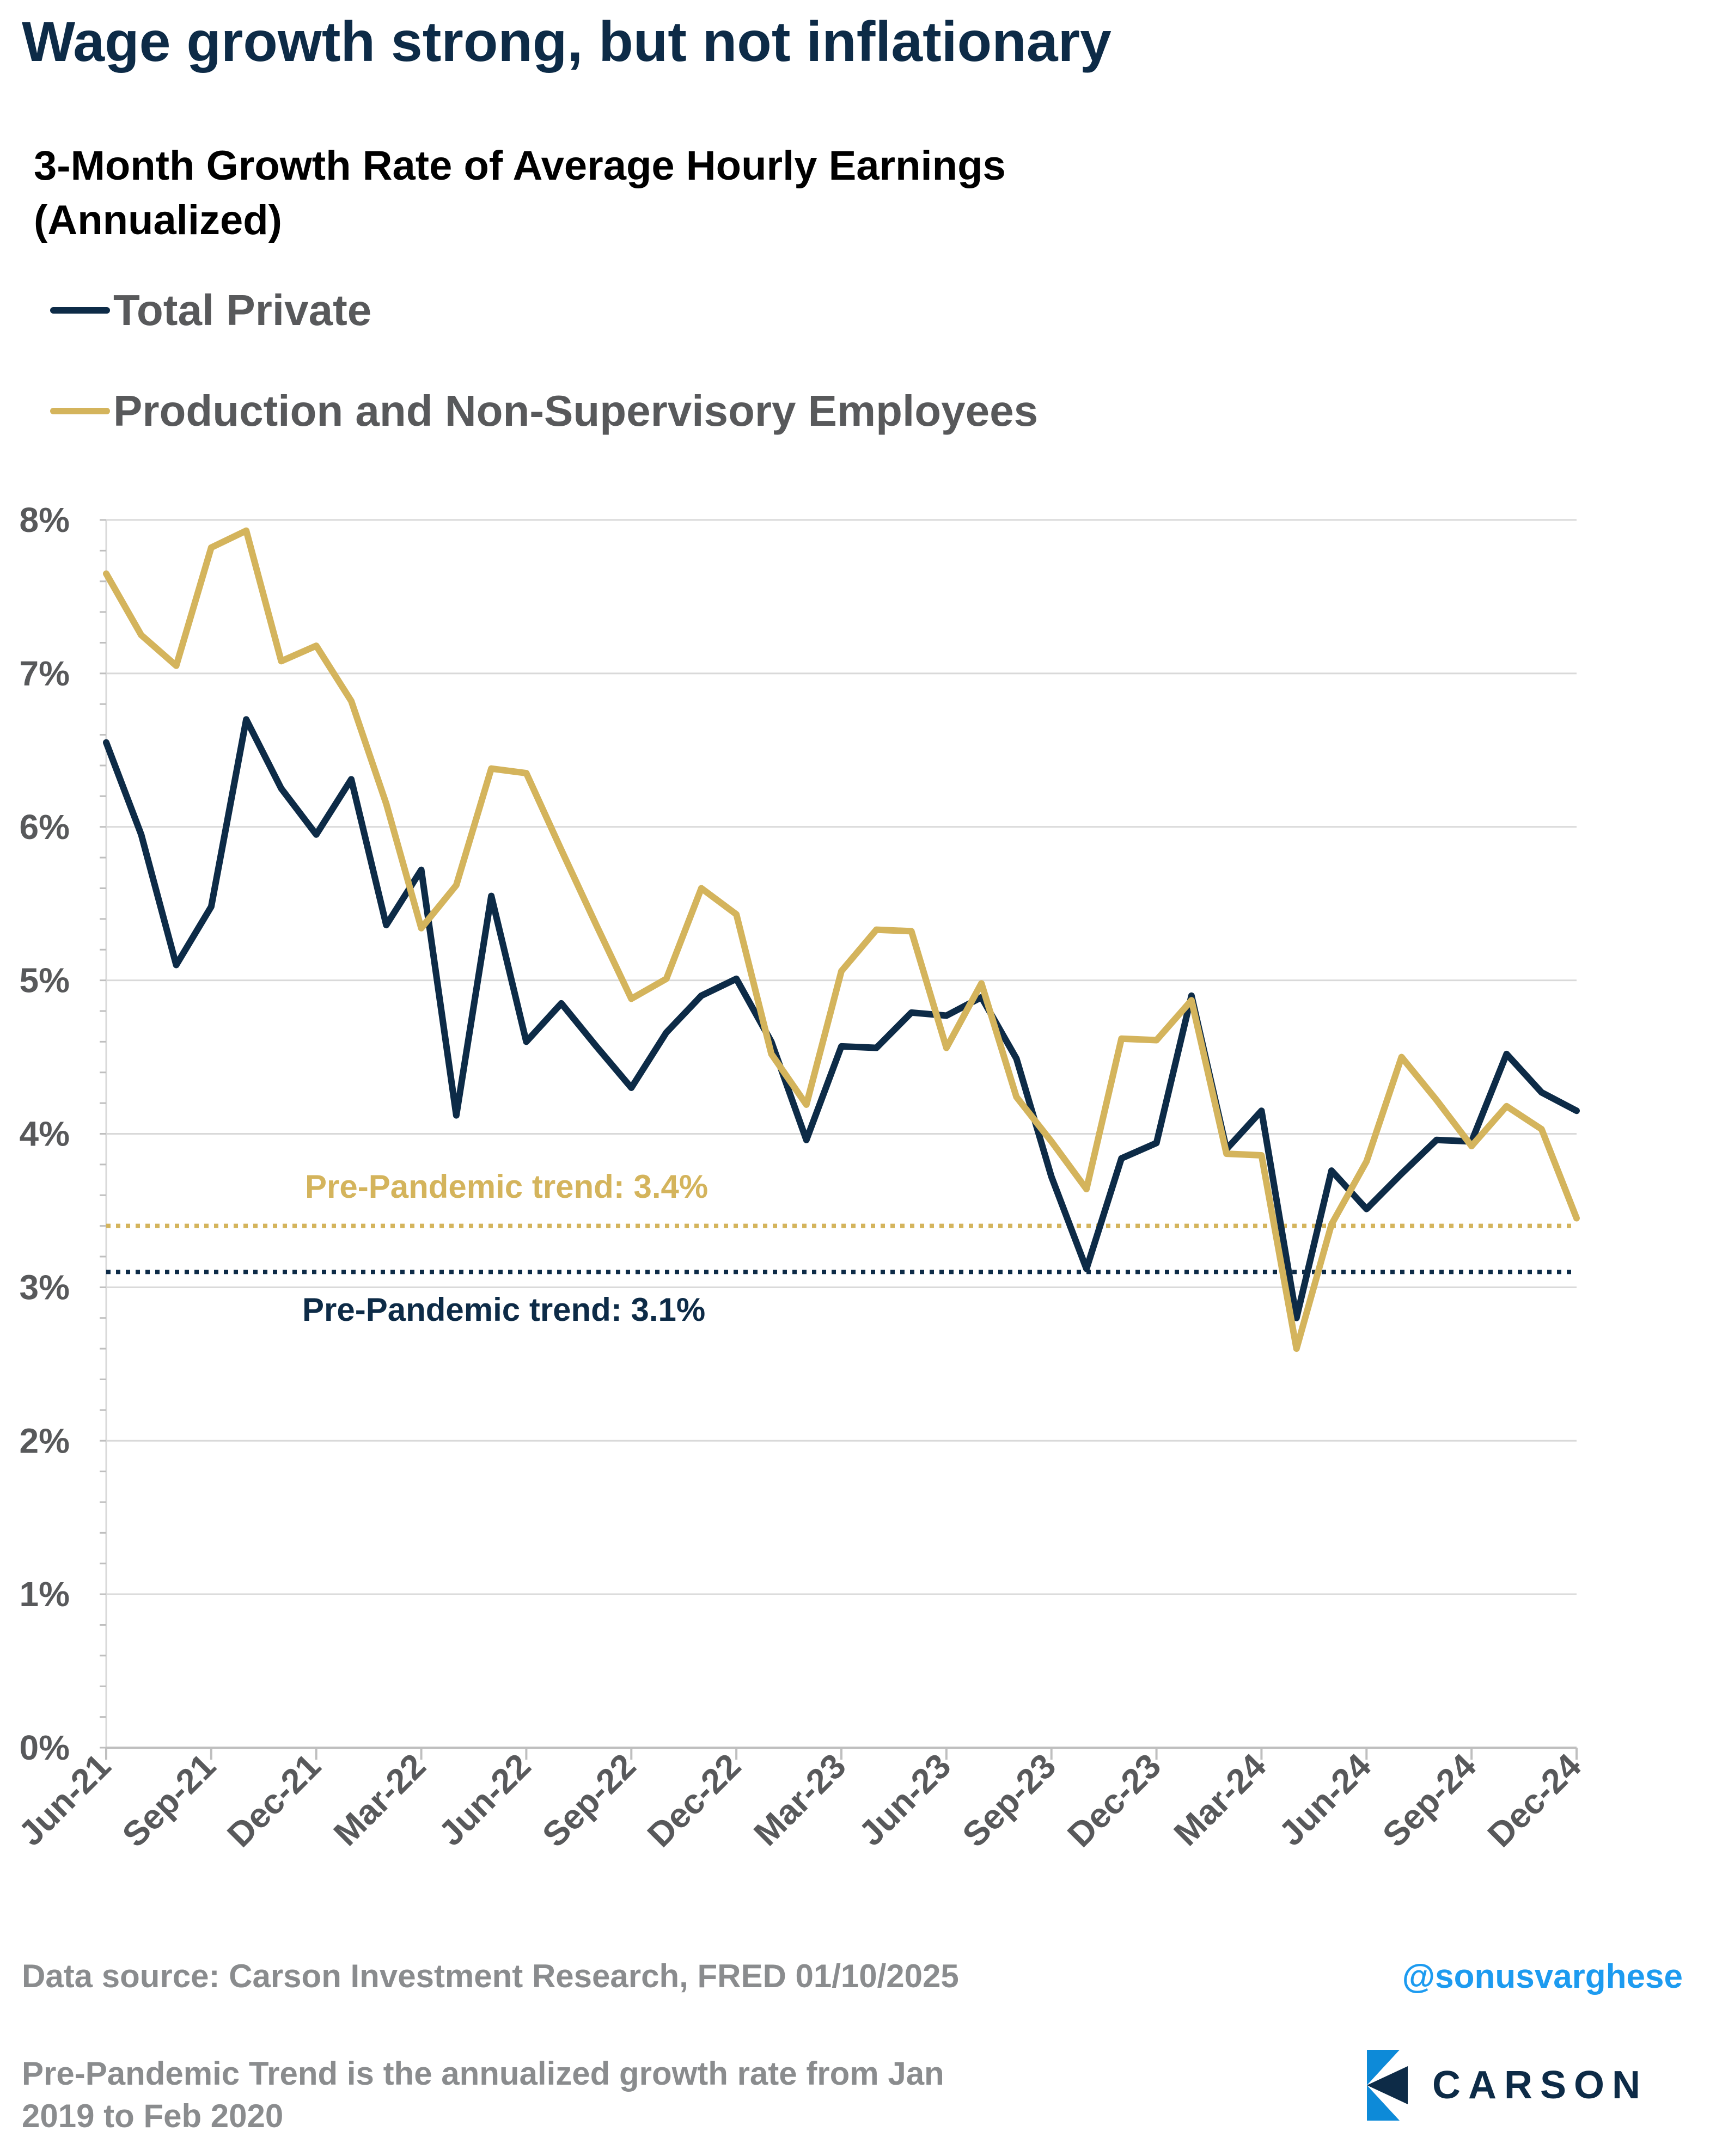 This screenshot has width=1710, height=2156. I want to click on x-tick-label: Jun-23, so click(904, 1799).